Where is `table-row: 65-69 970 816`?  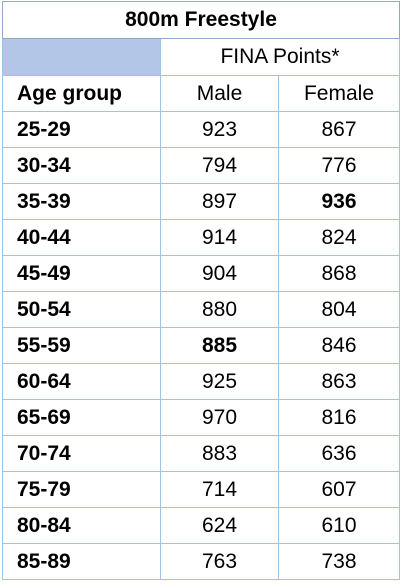 table-row: 65-69 970 816 is located at coordinates (201, 417).